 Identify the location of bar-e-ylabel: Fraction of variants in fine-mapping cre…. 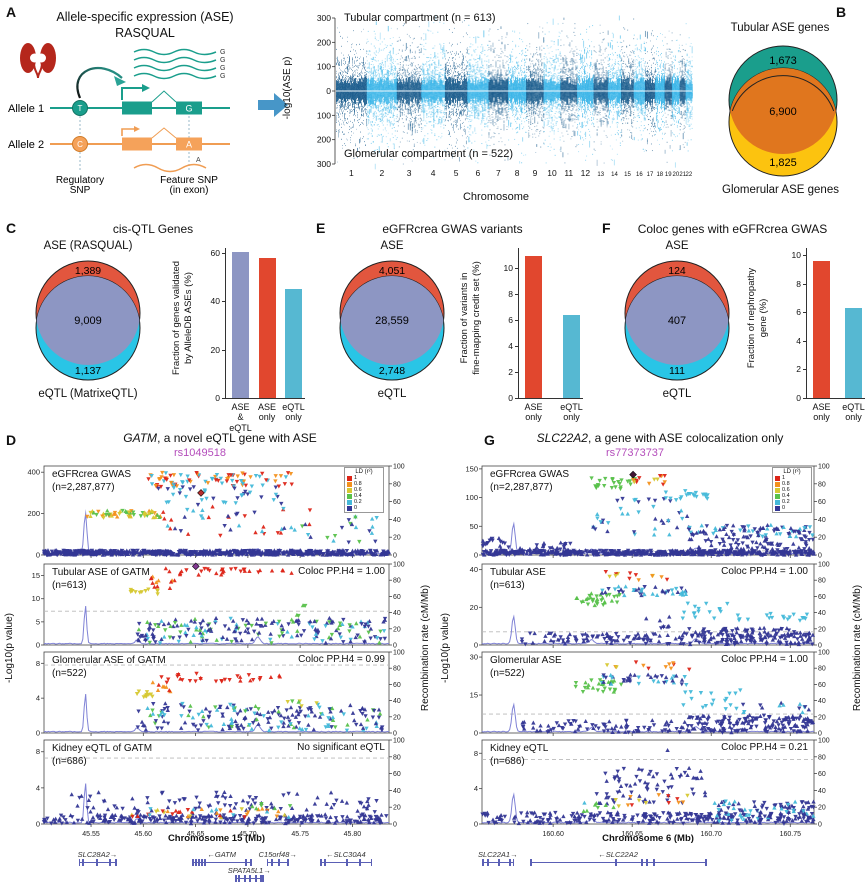
(470, 318).